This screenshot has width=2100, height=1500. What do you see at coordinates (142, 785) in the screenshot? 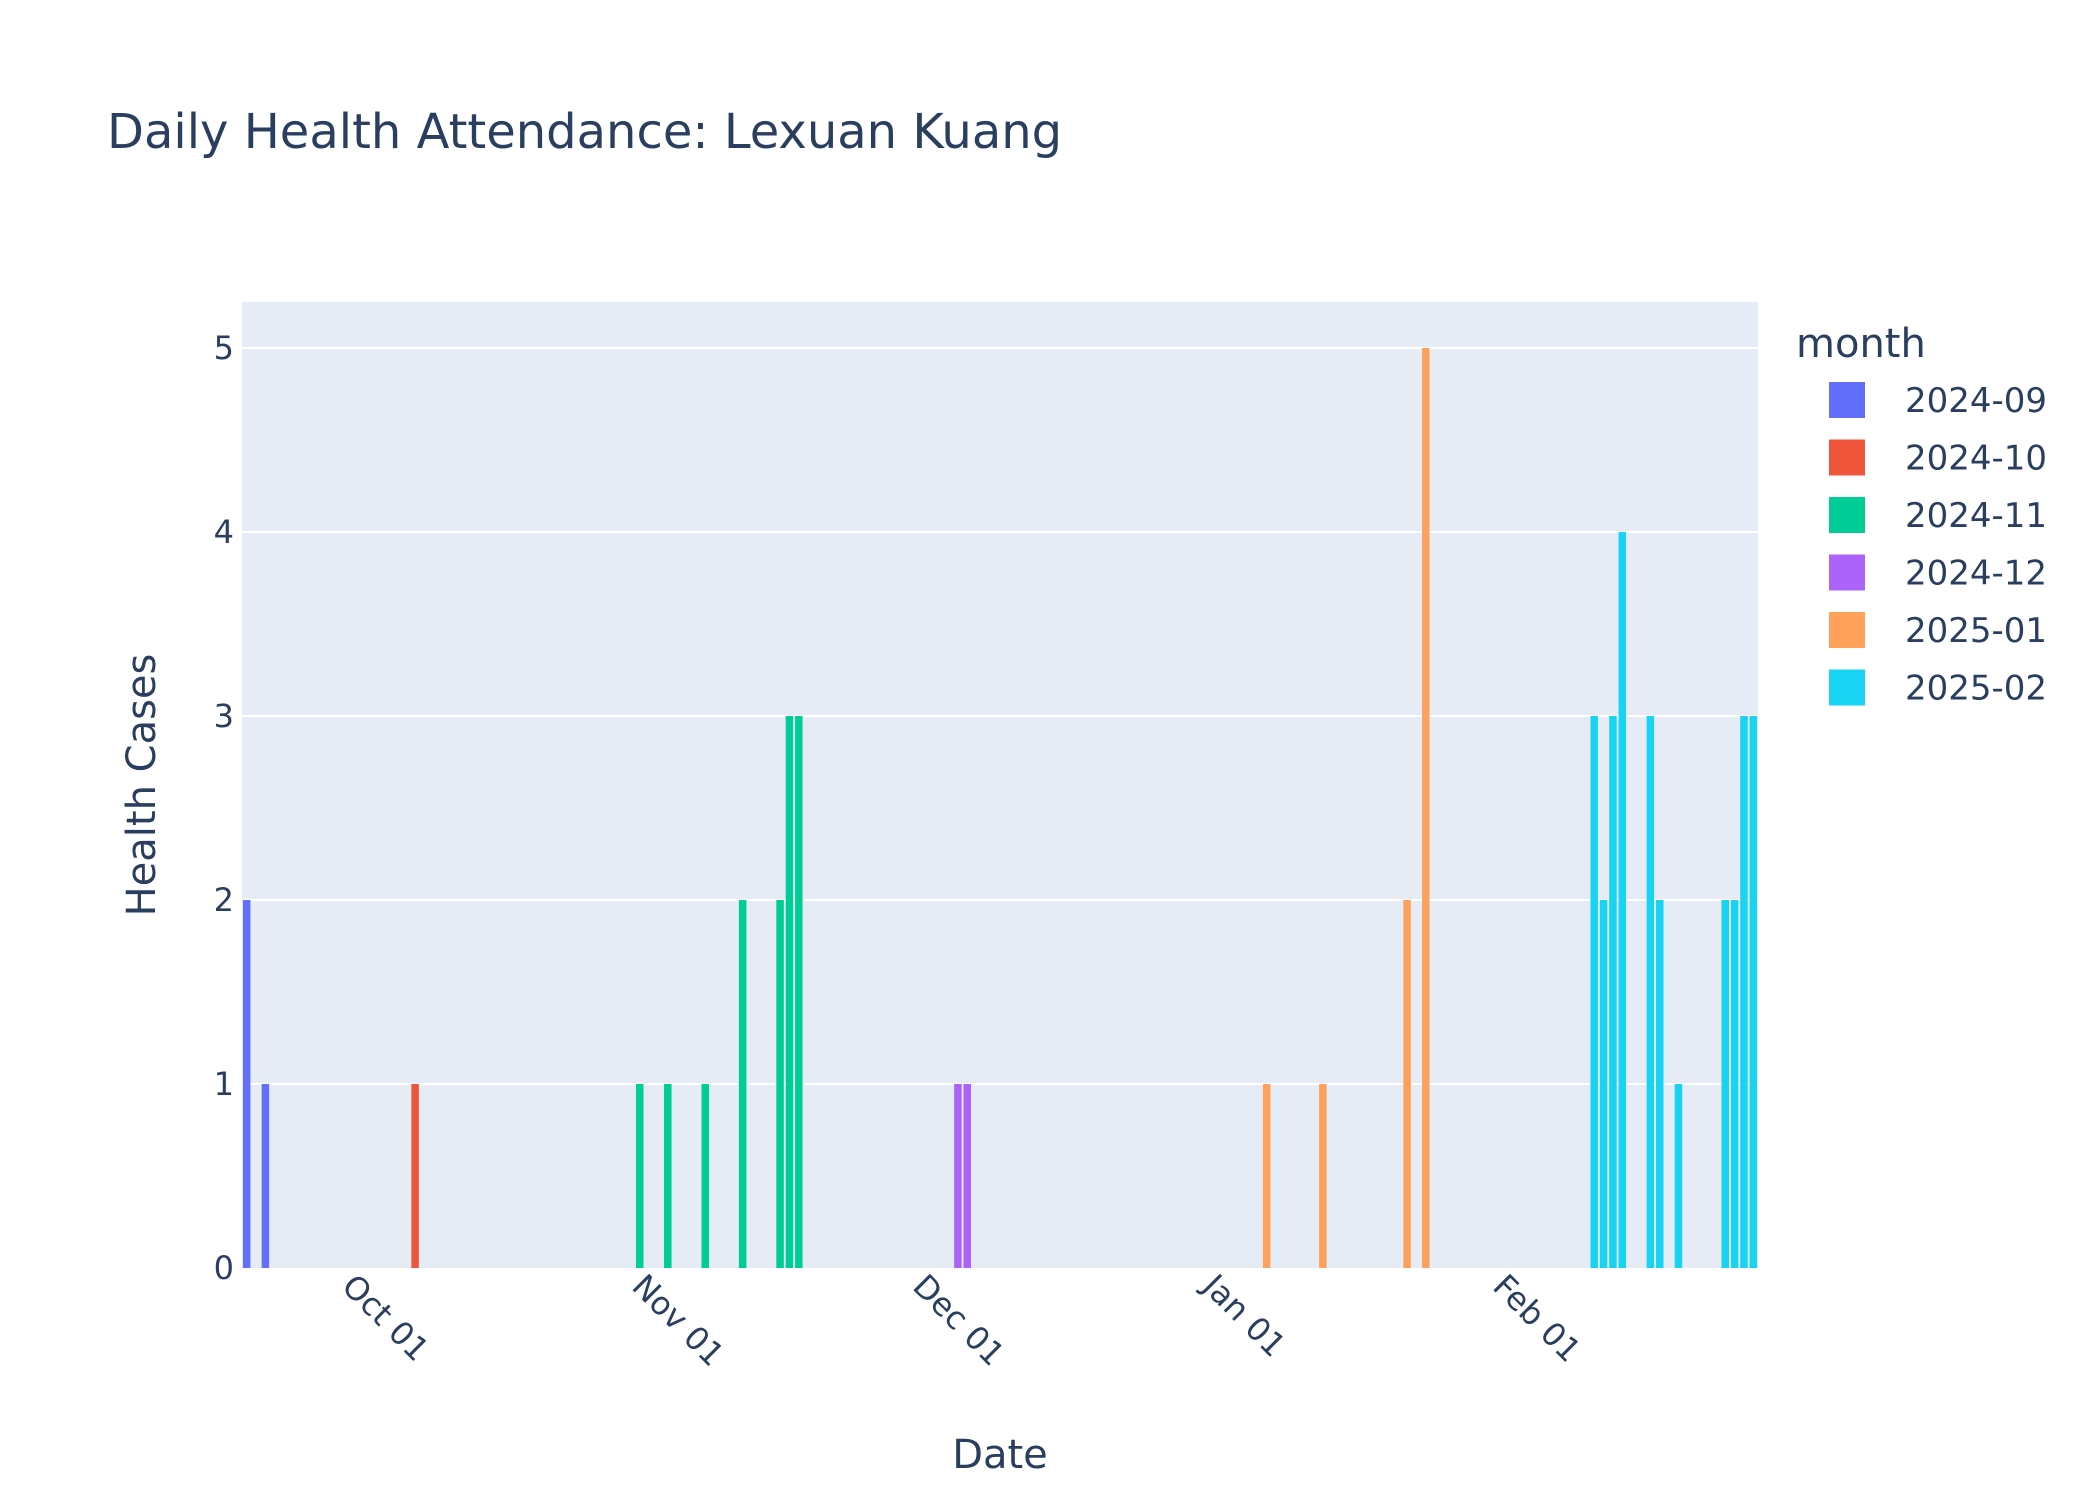
I see `y-axis-title: Health Cases` at bounding box center [142, 785].